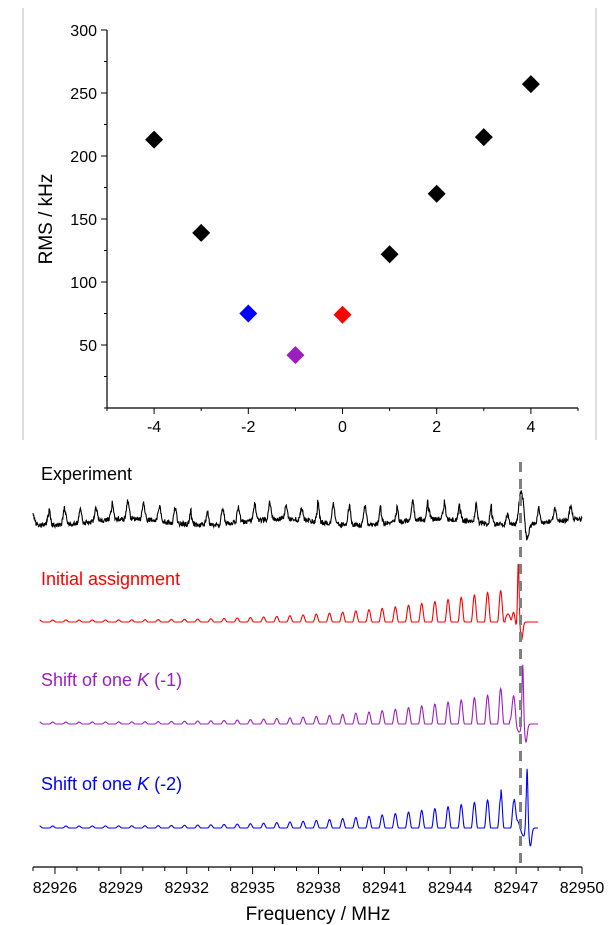 Image resolution: width=611 pixels, height=925 pixels. Describe the element at coordinates (89, 784) in the screenshot. I see `label-shift-minus2-prefix: Shift of one` at that location.